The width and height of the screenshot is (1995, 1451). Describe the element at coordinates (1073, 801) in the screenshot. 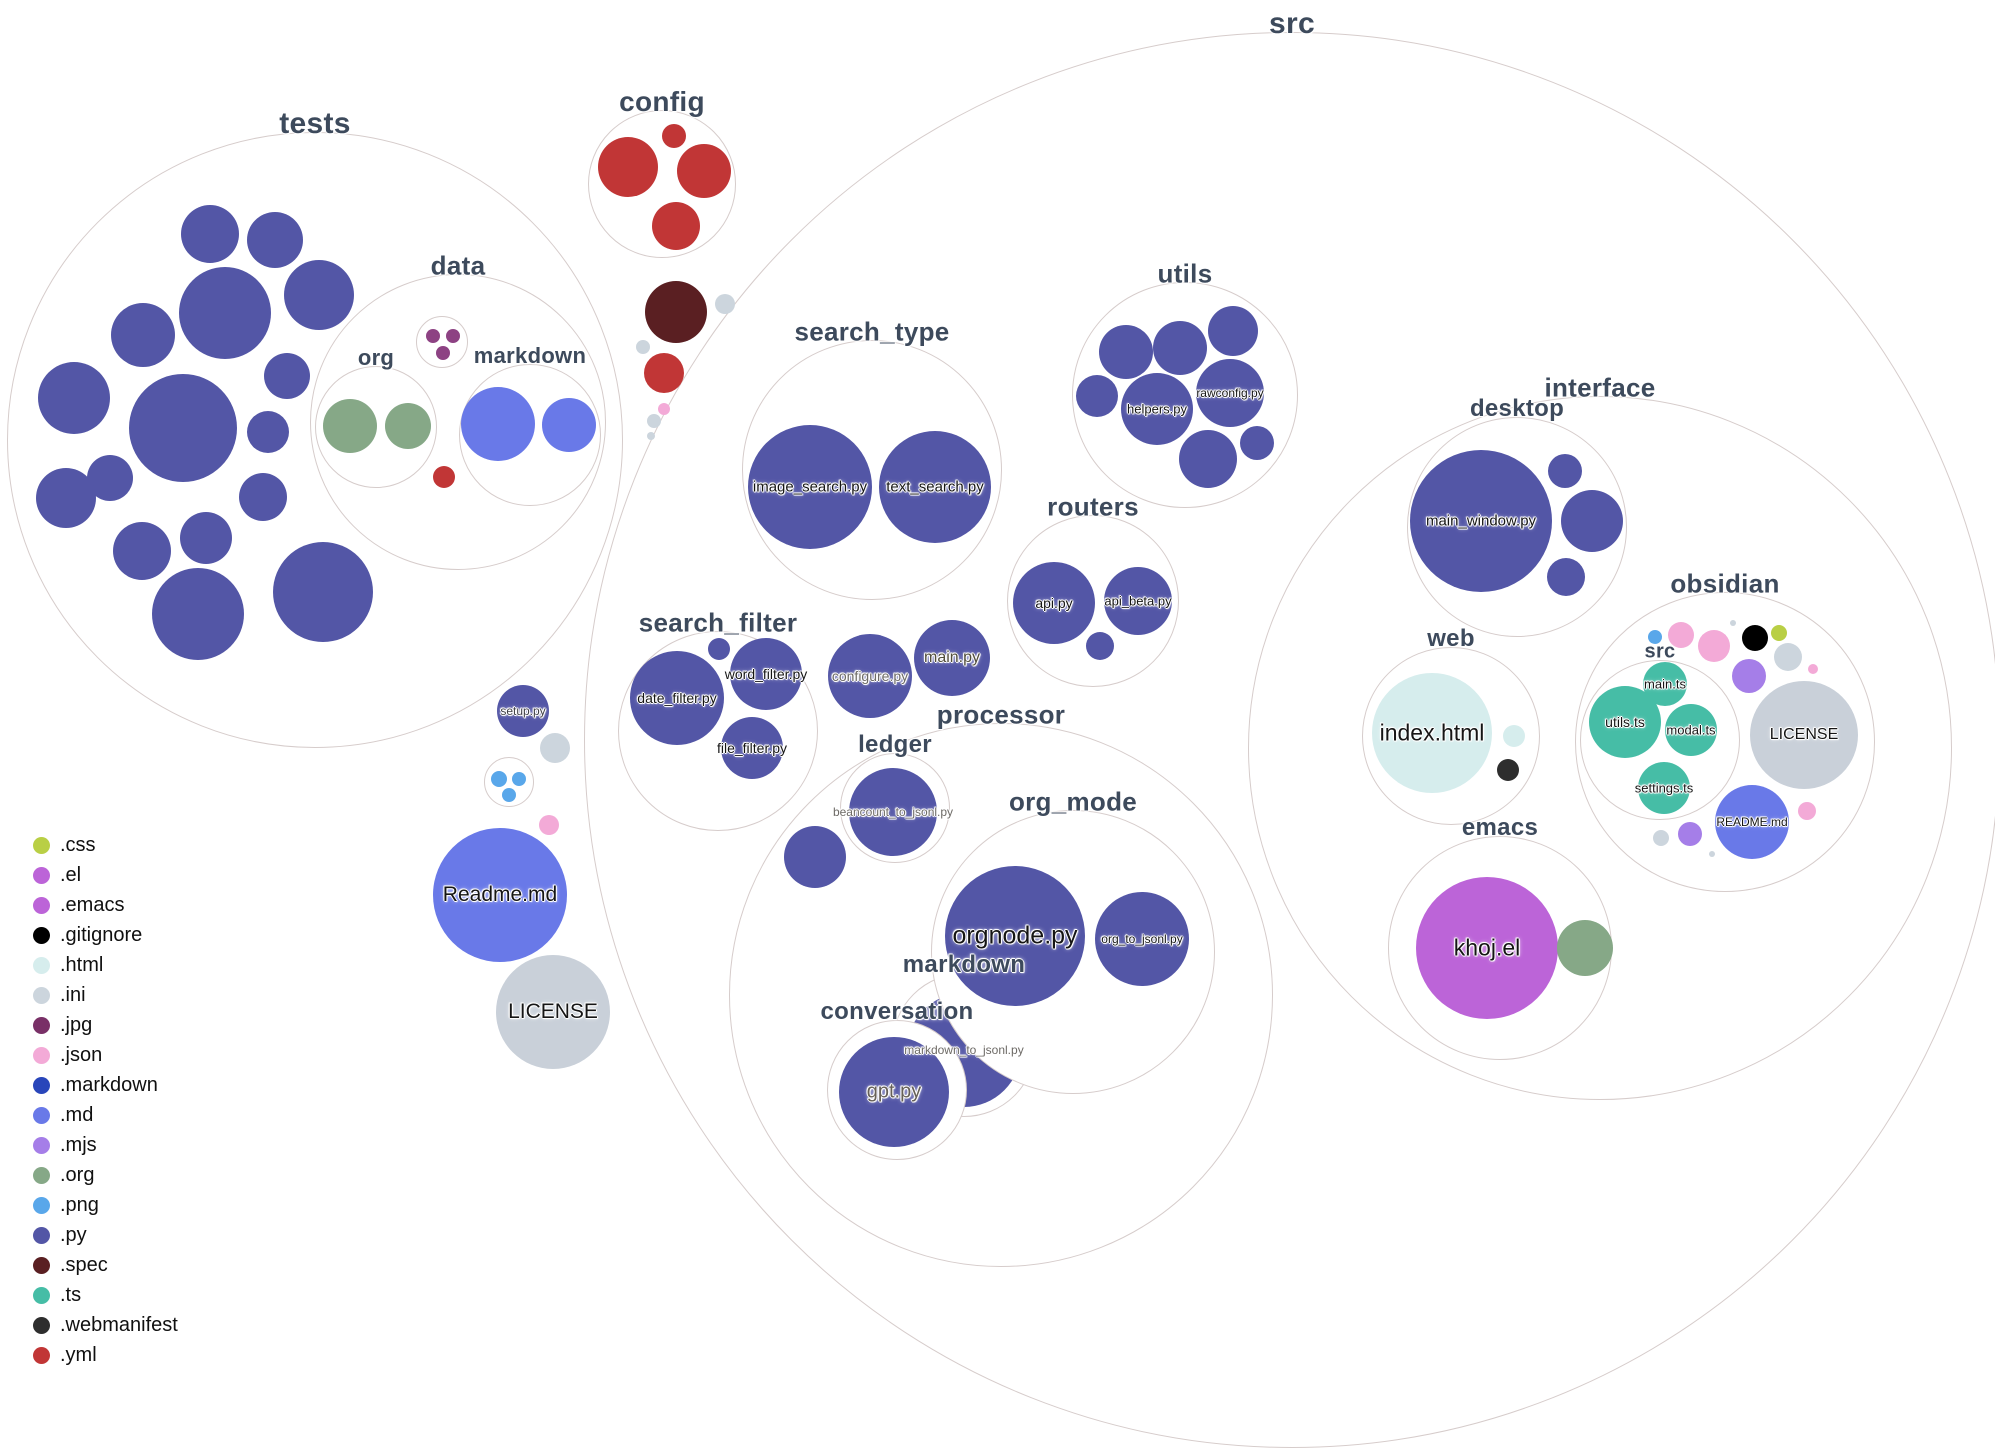

I see `dir-org-mode-label: org_mode` at that location.